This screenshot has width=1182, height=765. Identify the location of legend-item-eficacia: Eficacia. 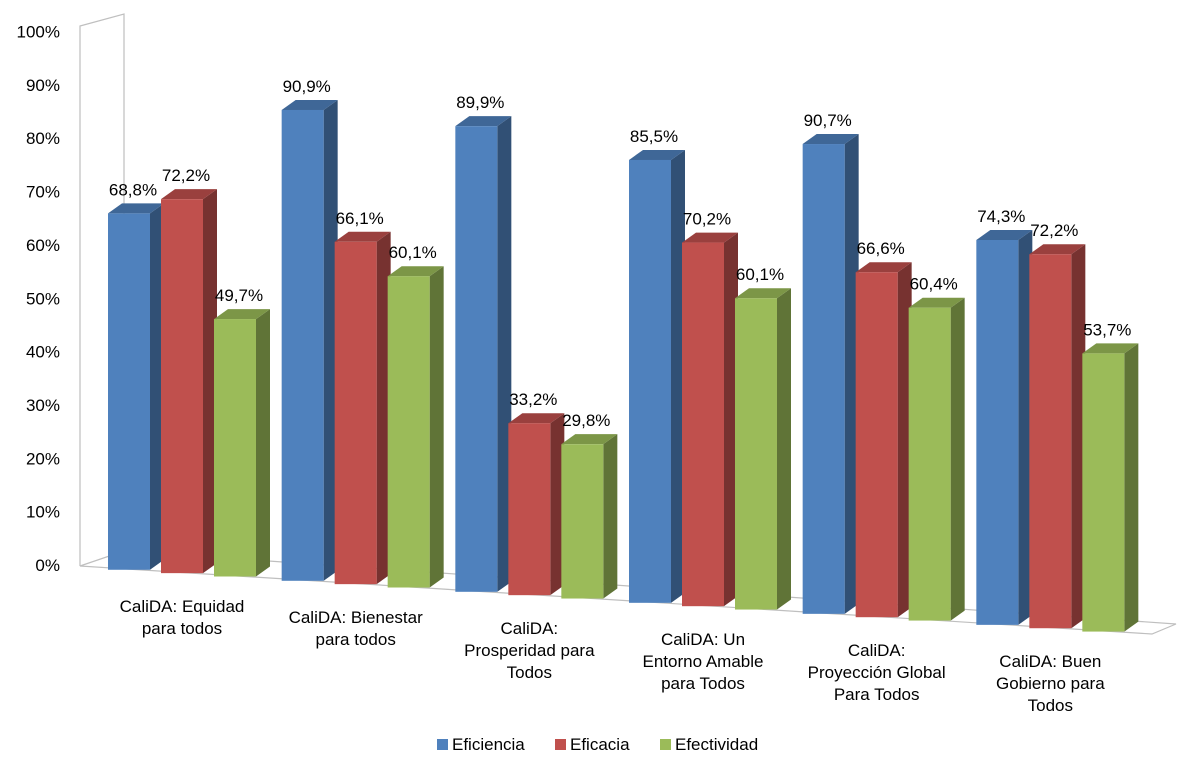
(592, 744).